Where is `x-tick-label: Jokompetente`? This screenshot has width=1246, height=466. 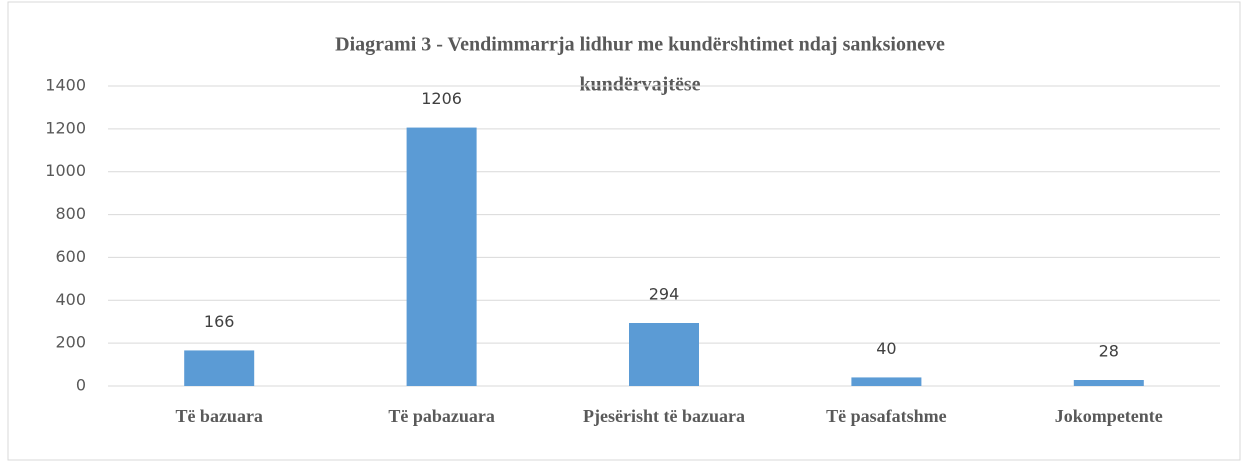 x-tick-label: Jokompetente is located at coordinates (1109, 416).